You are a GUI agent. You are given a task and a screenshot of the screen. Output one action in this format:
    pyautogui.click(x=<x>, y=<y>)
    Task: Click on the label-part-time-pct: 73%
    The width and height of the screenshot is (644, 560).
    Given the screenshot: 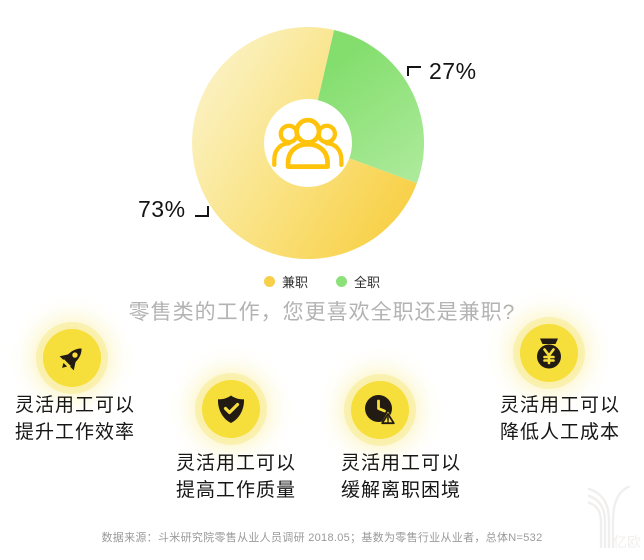 What is the action you would take?
    pyautogui.click(x=162, y=209)
    